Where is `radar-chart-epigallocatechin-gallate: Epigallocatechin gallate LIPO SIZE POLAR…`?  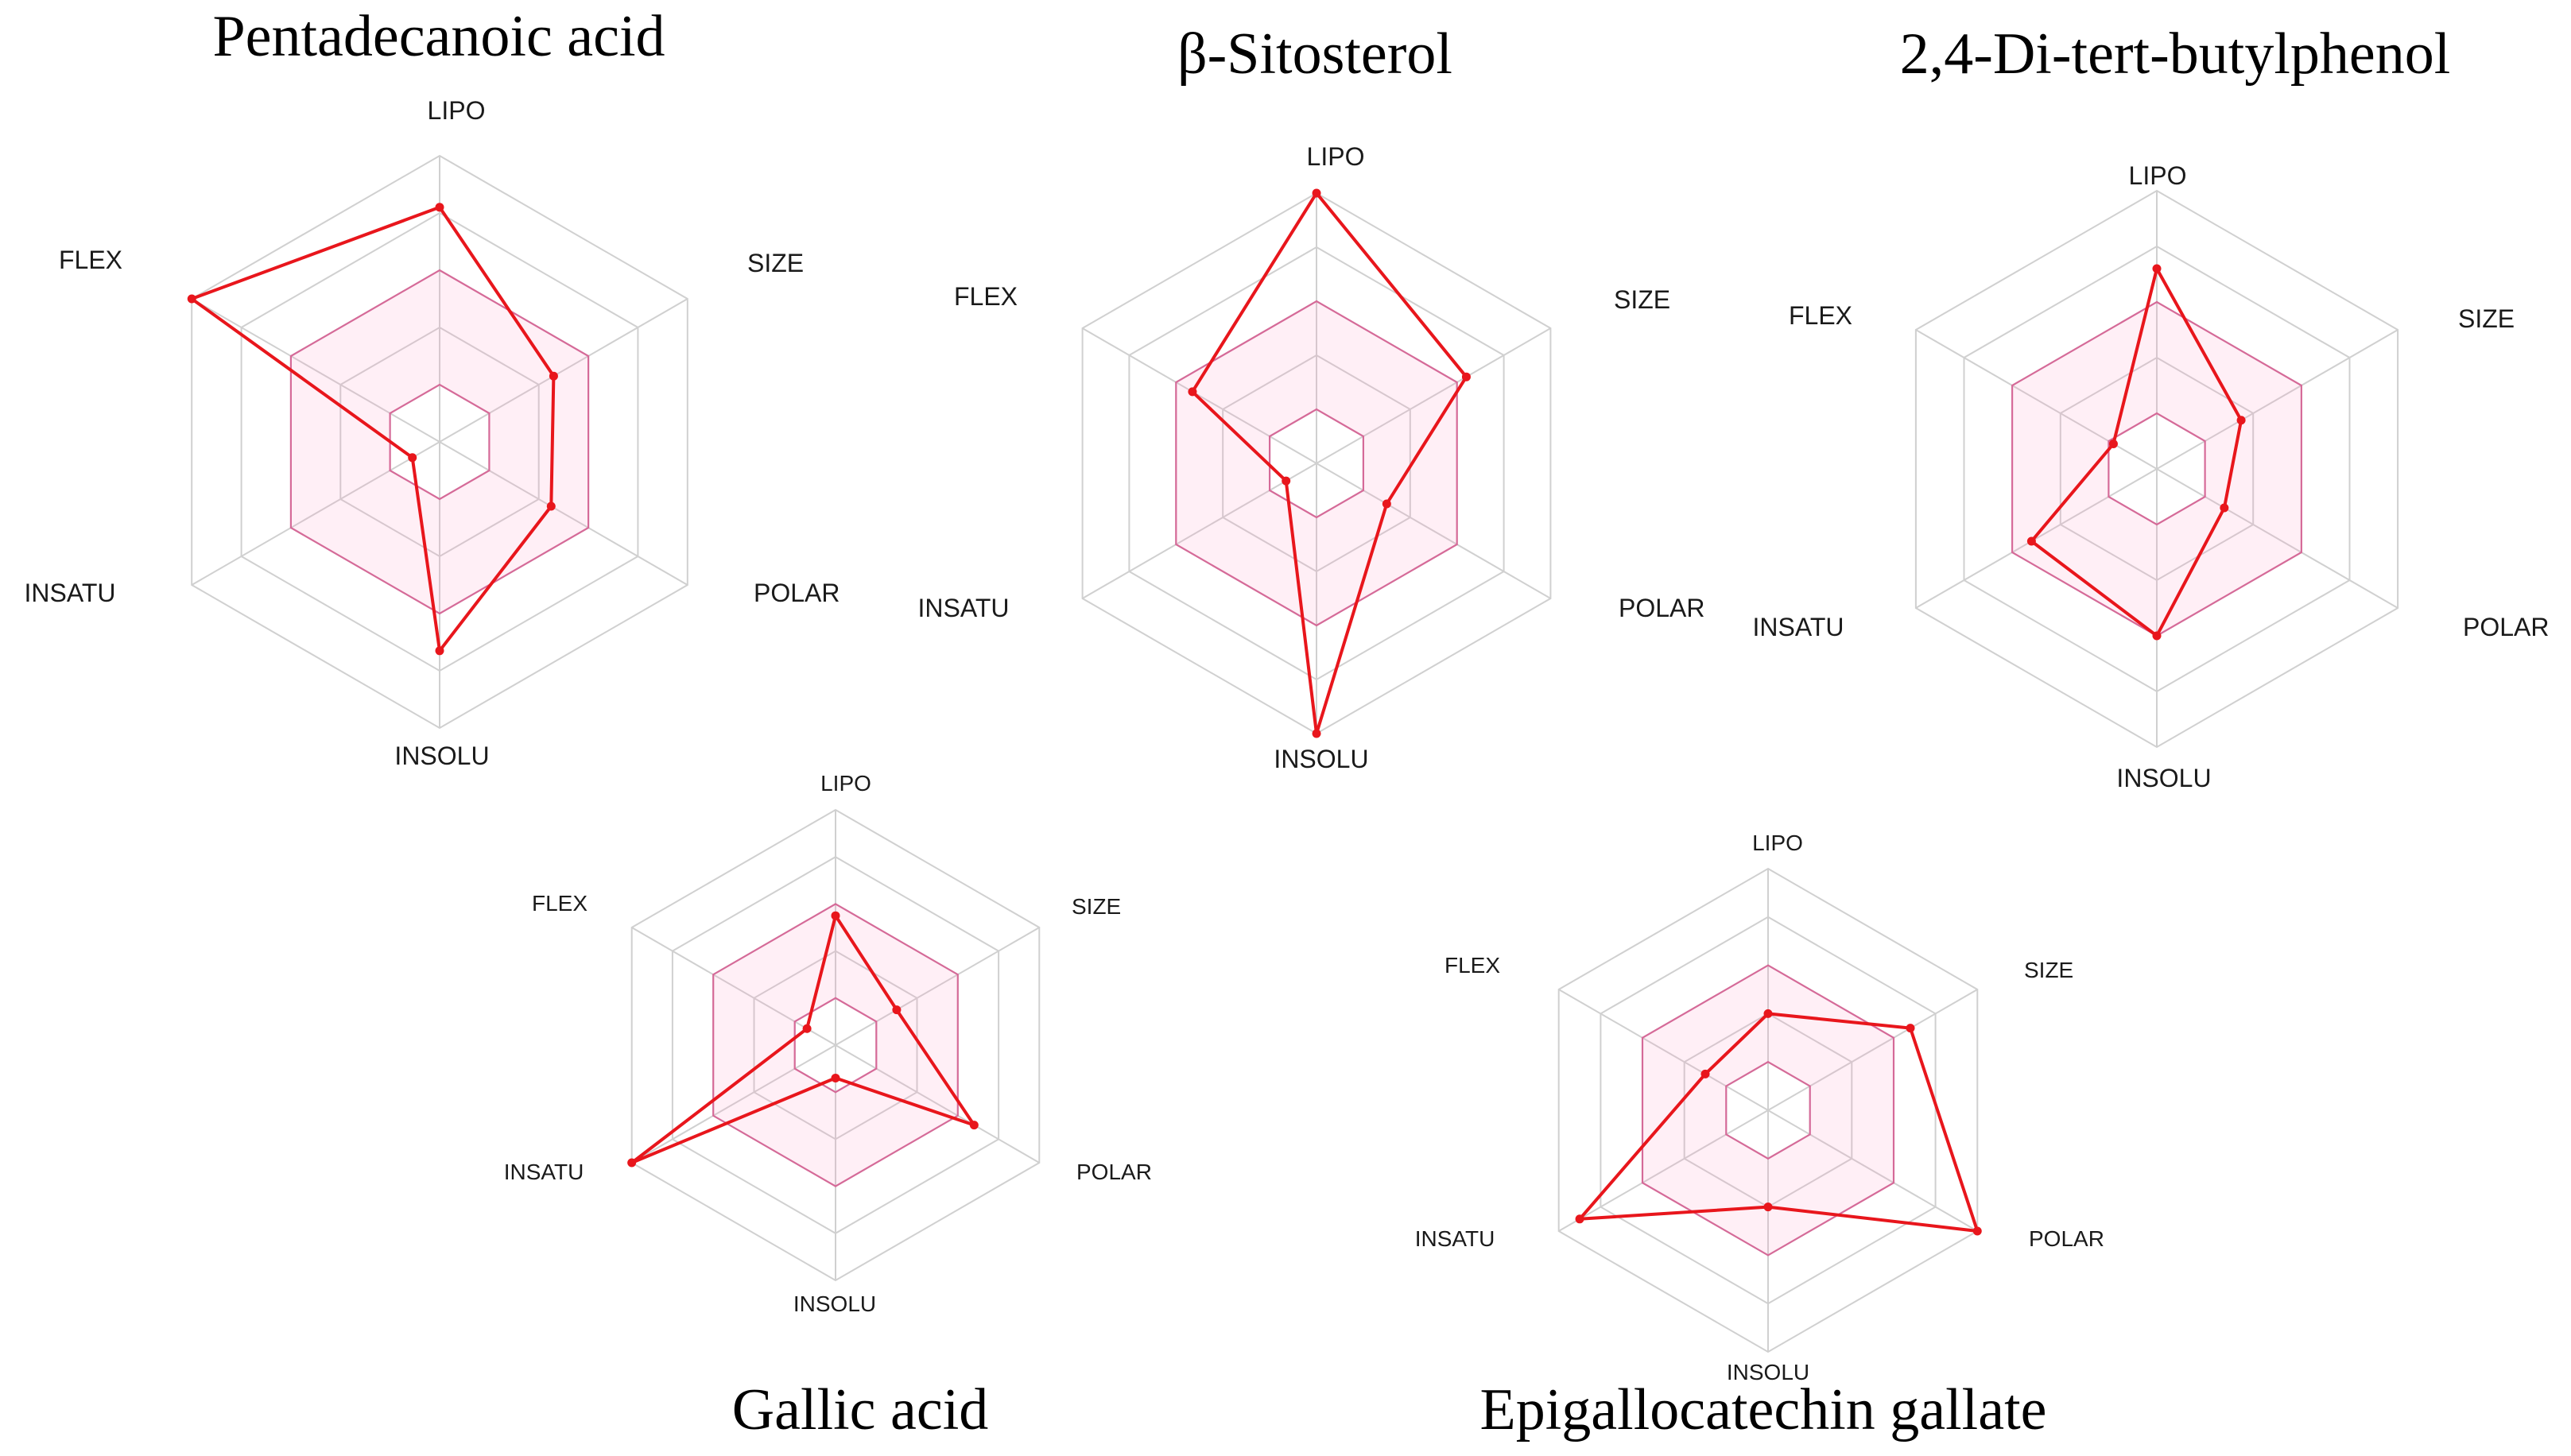
radar-chart-epigallocatechin-gallate: Epigallocatechin gallate LIPO SIZE POLAR… is located at coordinates (1760, 1136).